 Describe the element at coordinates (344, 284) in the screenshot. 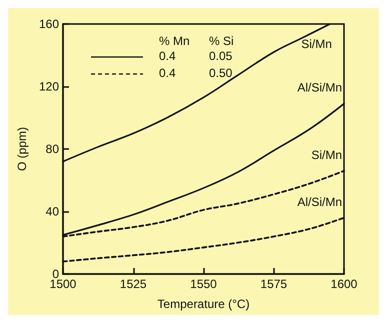

I see `x-tick-label: 1600` at that location.